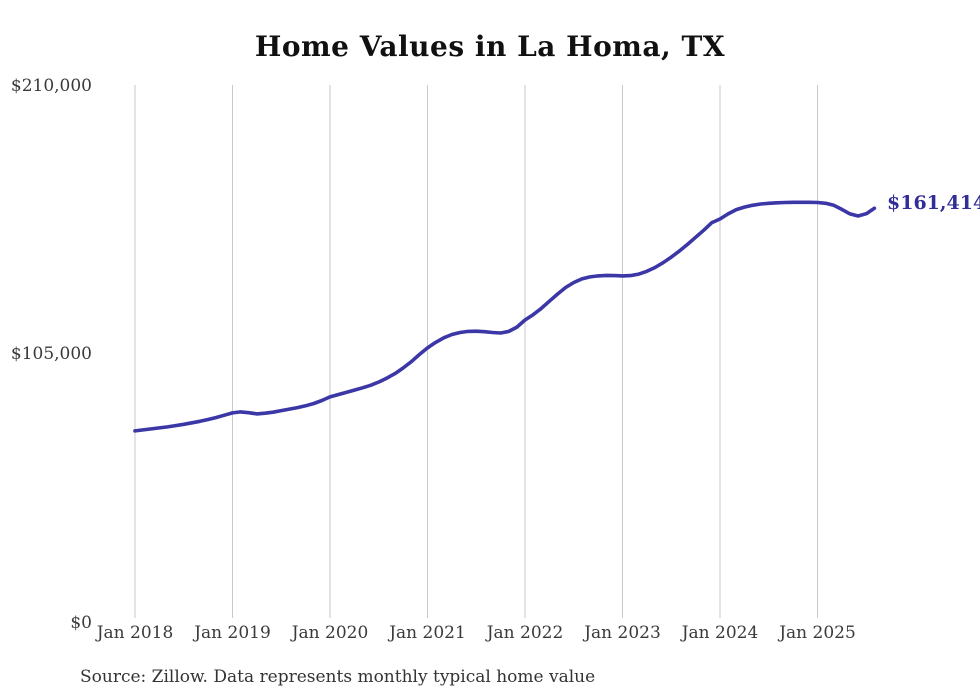 The width and height of the screenshot is (980, 699). I want to click on y-axis-label-210000: $210,000, so click(51, 86).